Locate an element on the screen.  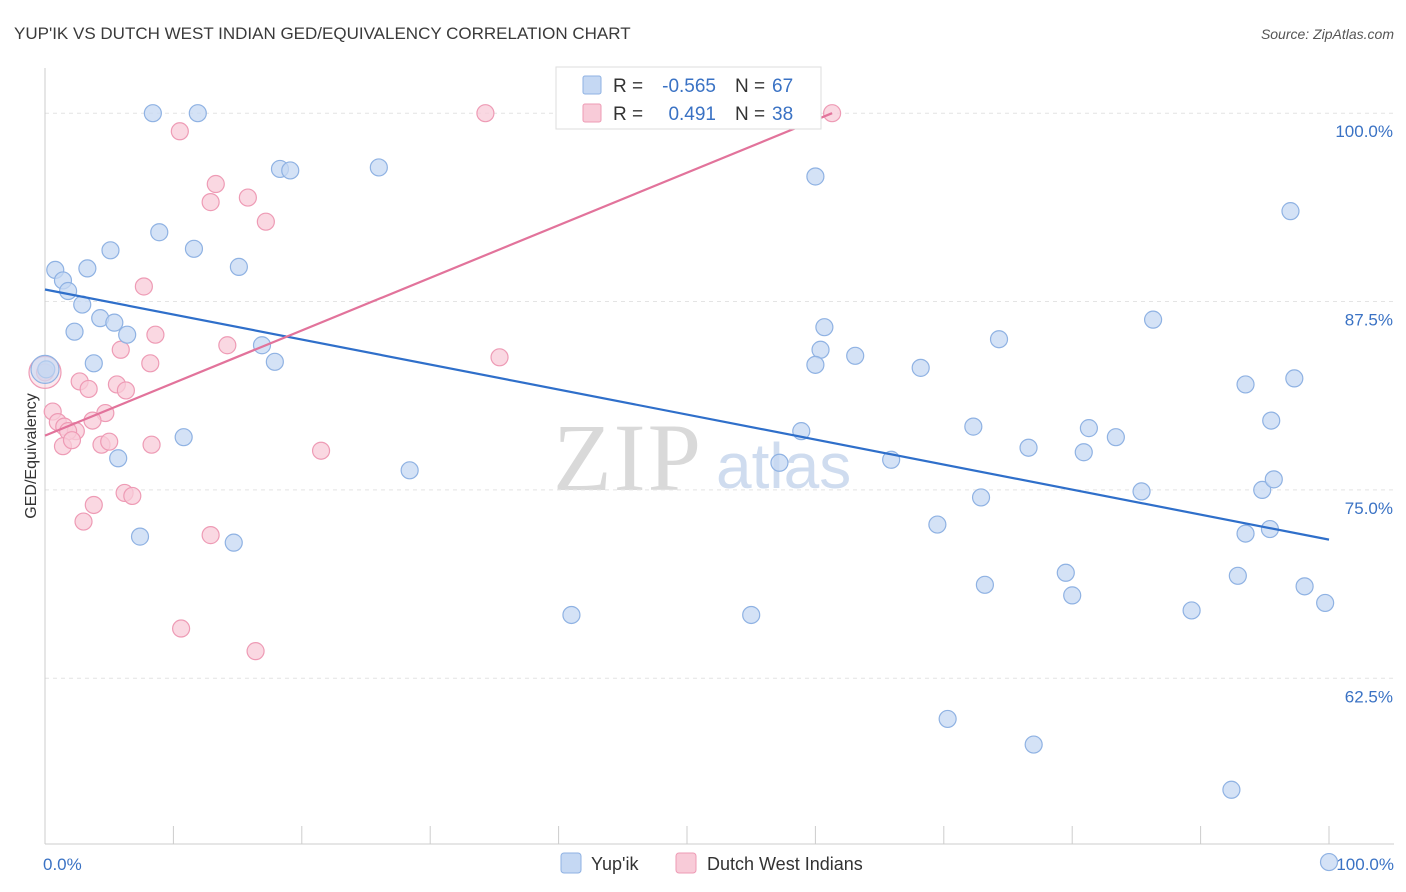
yupik-point-large is located at coordinates (45, 369).